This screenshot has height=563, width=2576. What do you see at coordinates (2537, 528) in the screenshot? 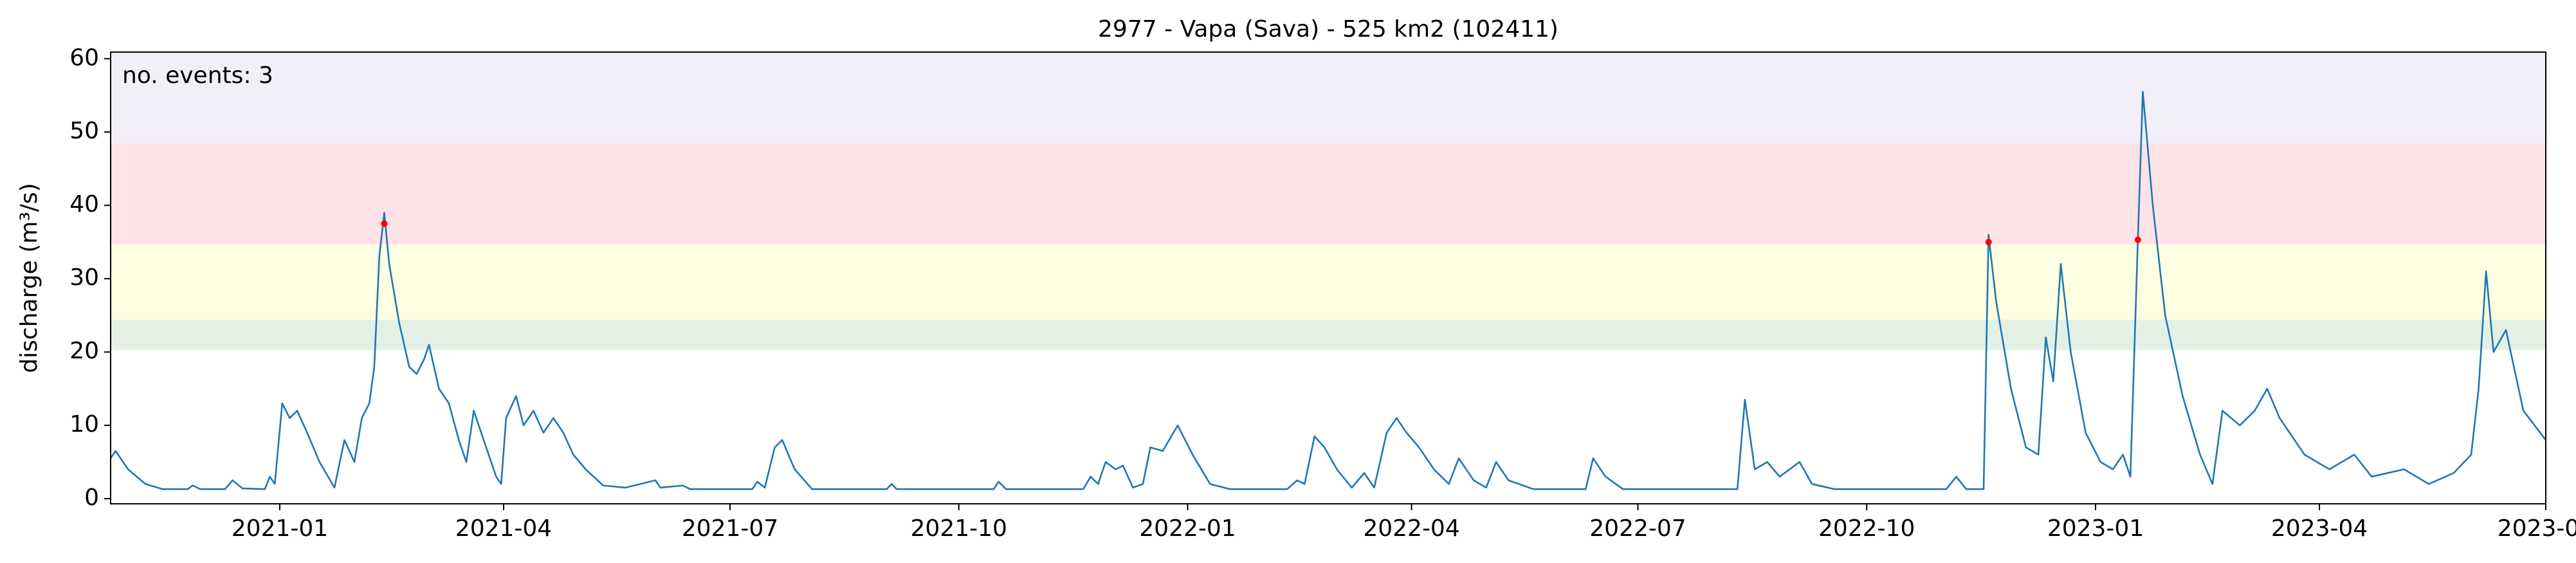
I see `x-tick-label: 2023-07` at bounding box center [2537, 528].